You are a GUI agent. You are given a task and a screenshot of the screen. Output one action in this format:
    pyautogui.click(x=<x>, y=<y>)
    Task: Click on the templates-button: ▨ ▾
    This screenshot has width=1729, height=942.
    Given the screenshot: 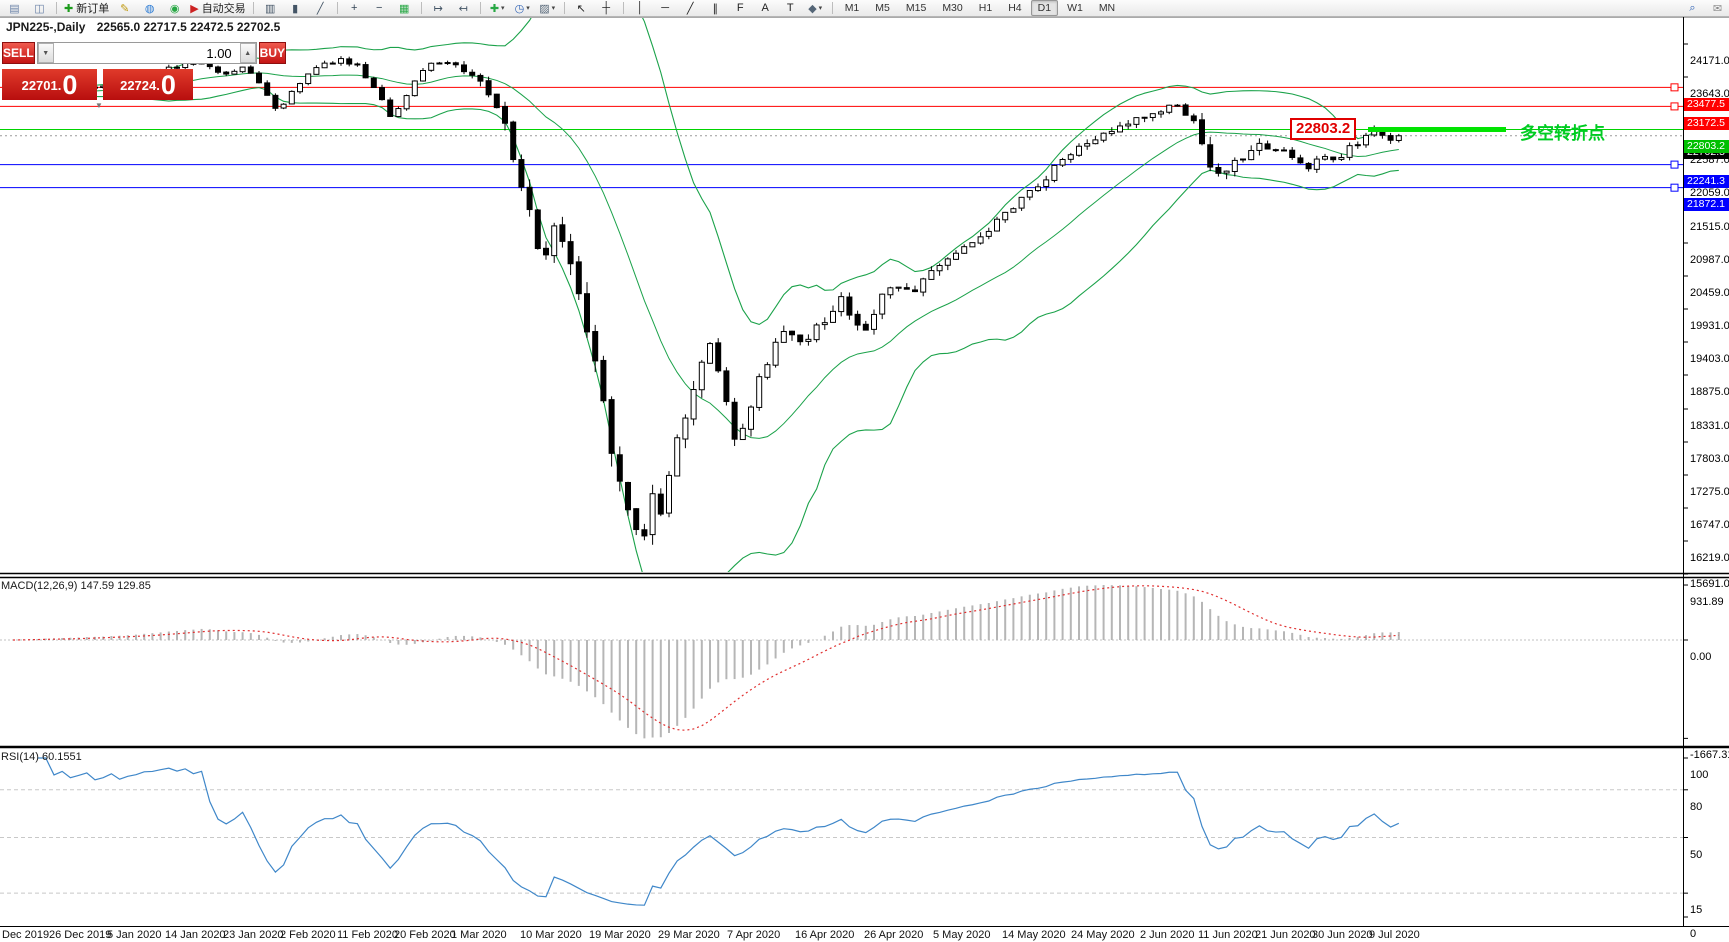 What is the action you would take?
    pyautogui.click(x=547, y=8)
    